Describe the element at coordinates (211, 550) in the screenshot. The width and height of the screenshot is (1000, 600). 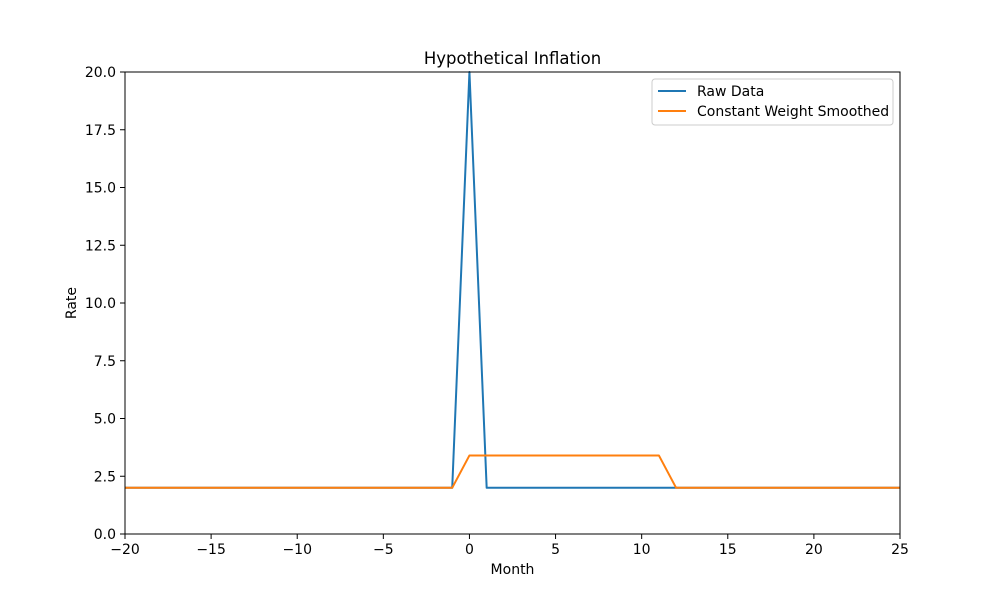
I see `x-tick-label: −15` at that location.